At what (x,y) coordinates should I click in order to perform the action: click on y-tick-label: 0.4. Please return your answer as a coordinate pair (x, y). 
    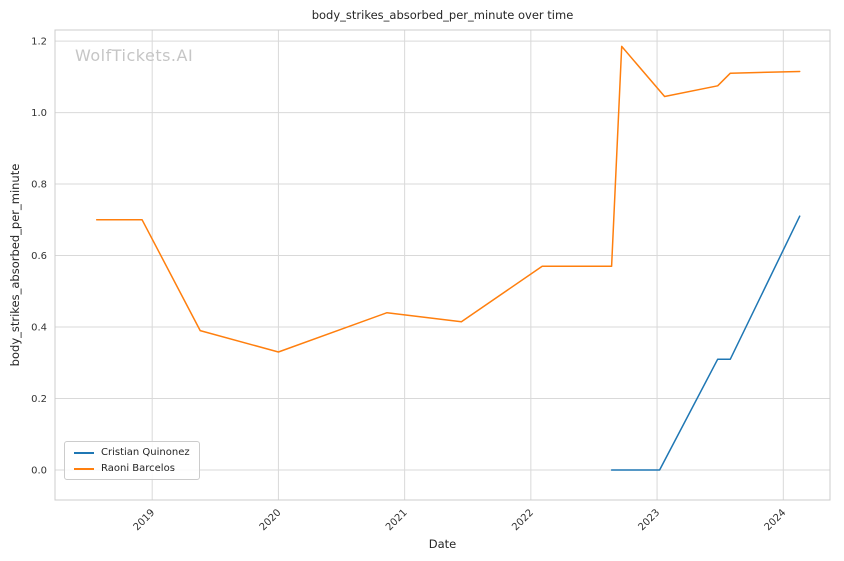
    Looking at the image, I should click on (39, 328).